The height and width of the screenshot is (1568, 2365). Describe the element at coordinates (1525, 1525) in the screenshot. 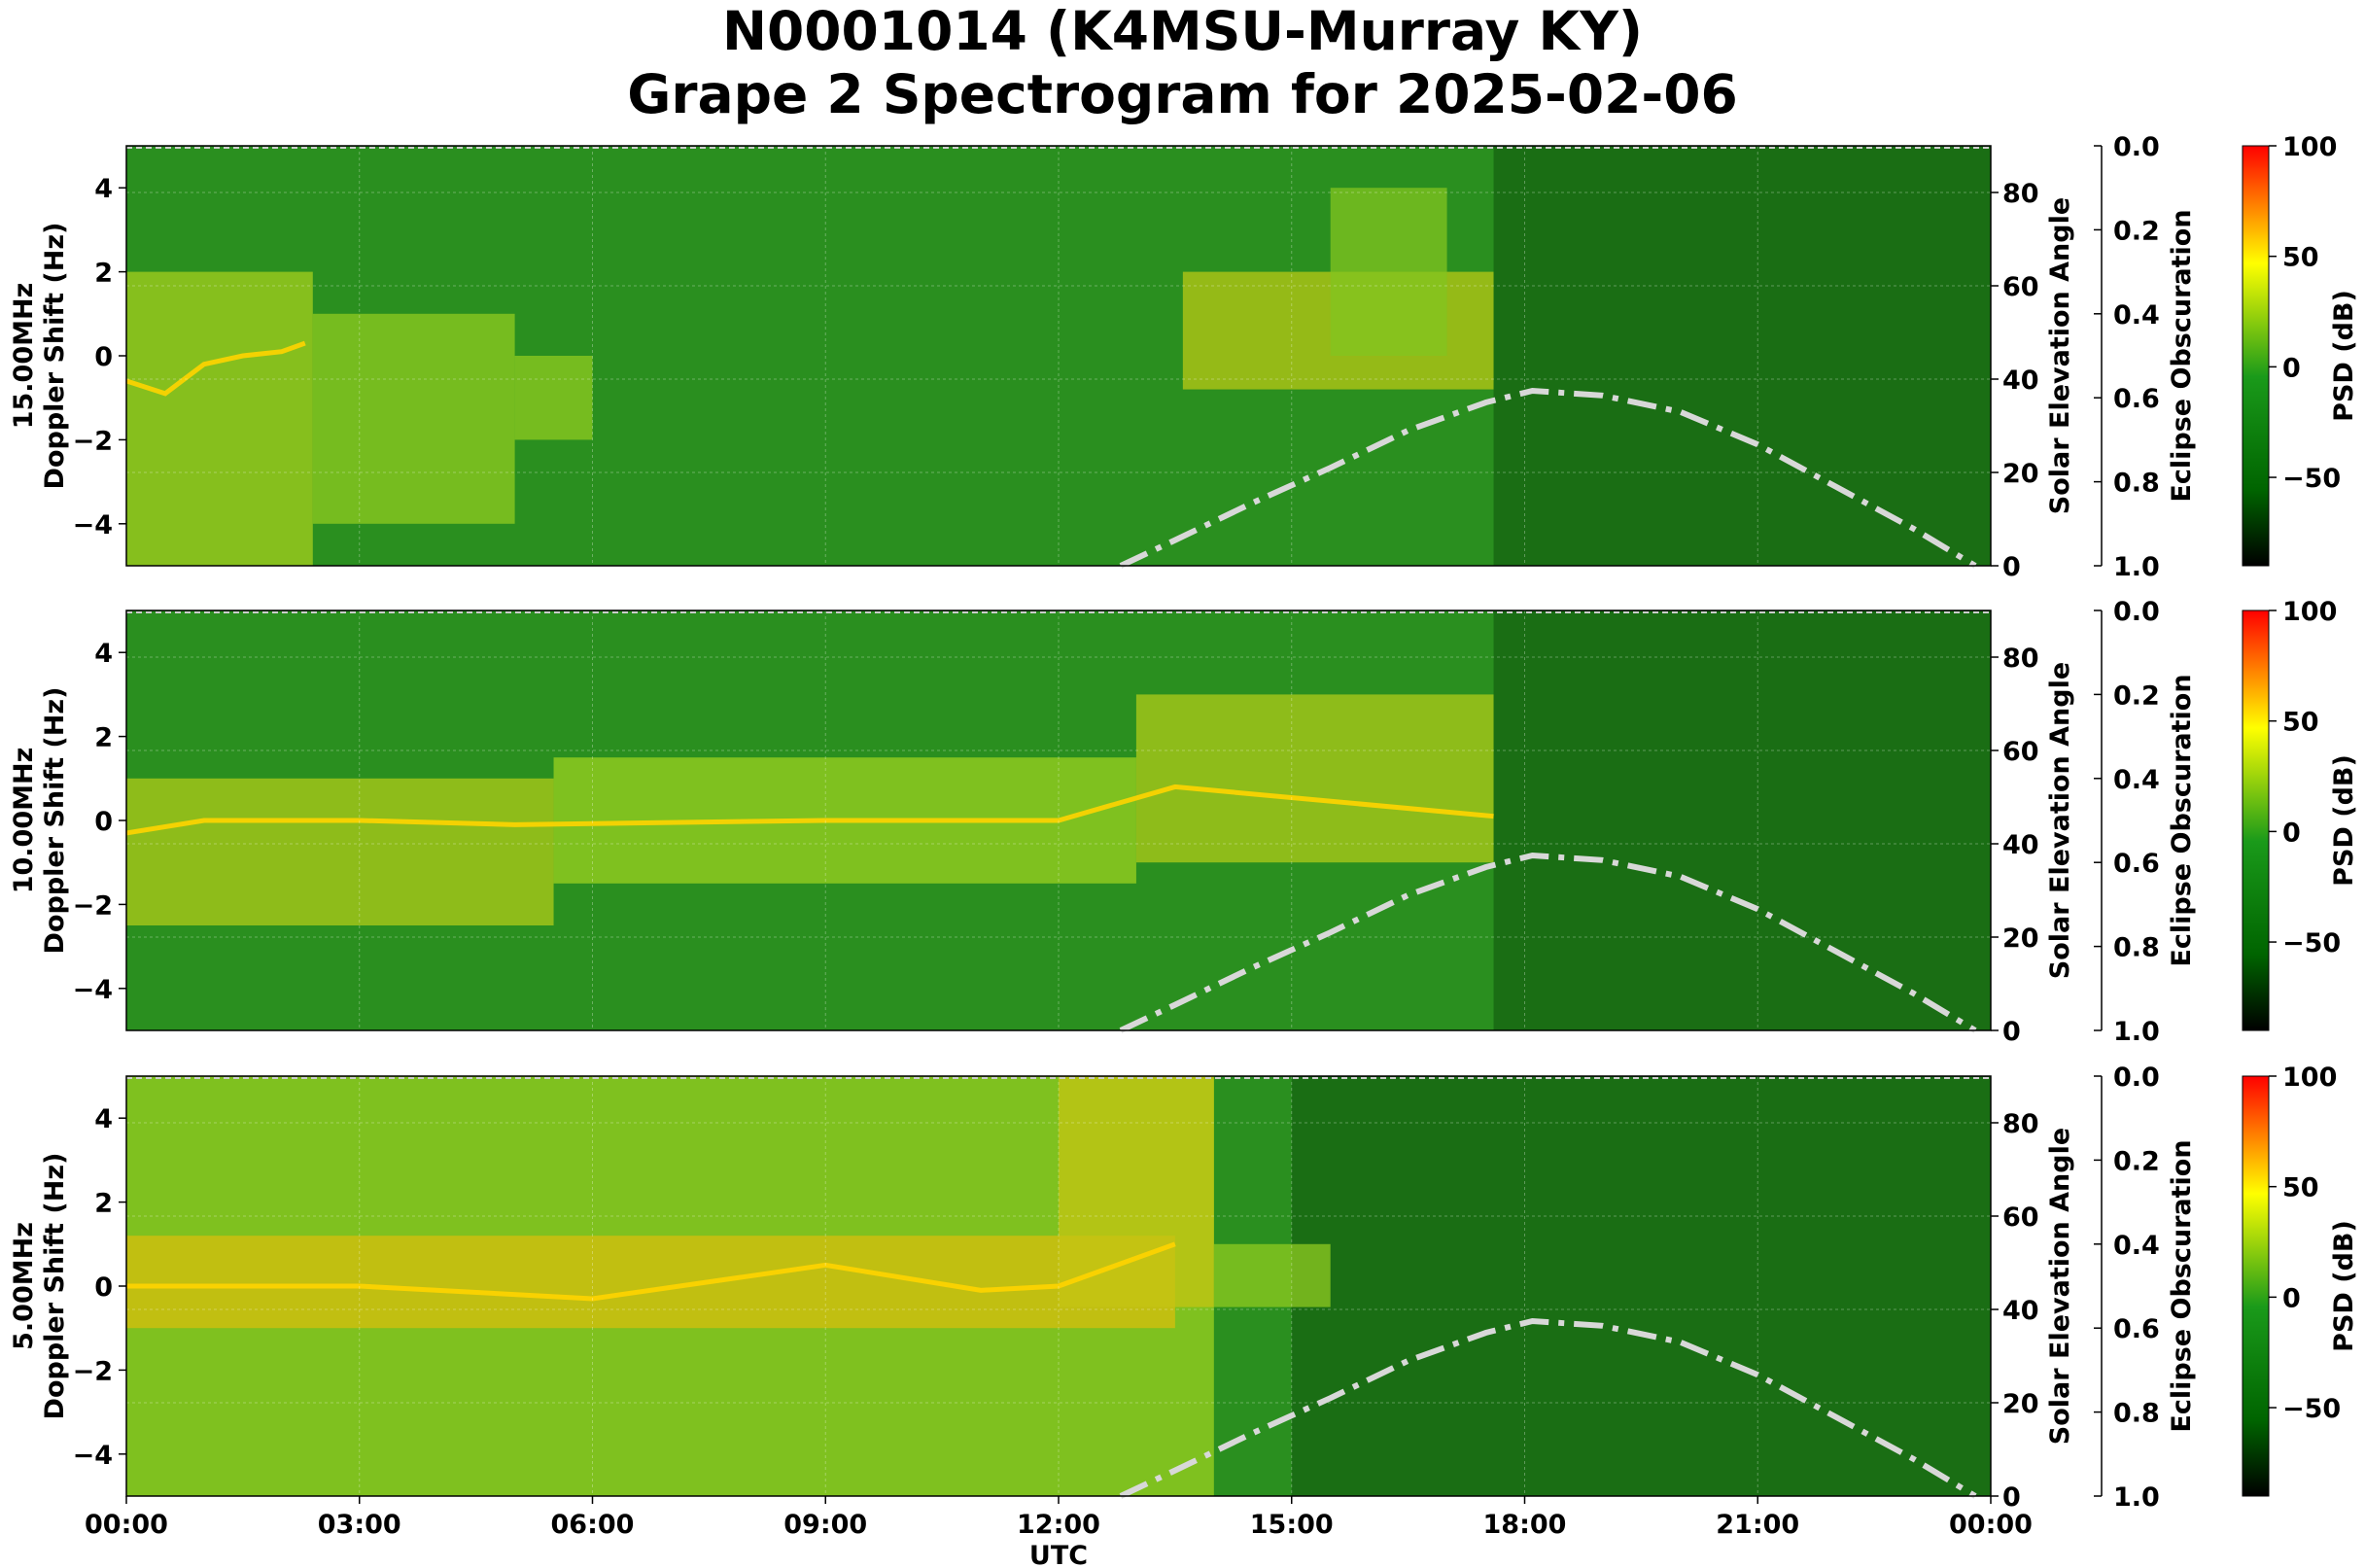

I see `x-tick-label: 18:00` at that location.